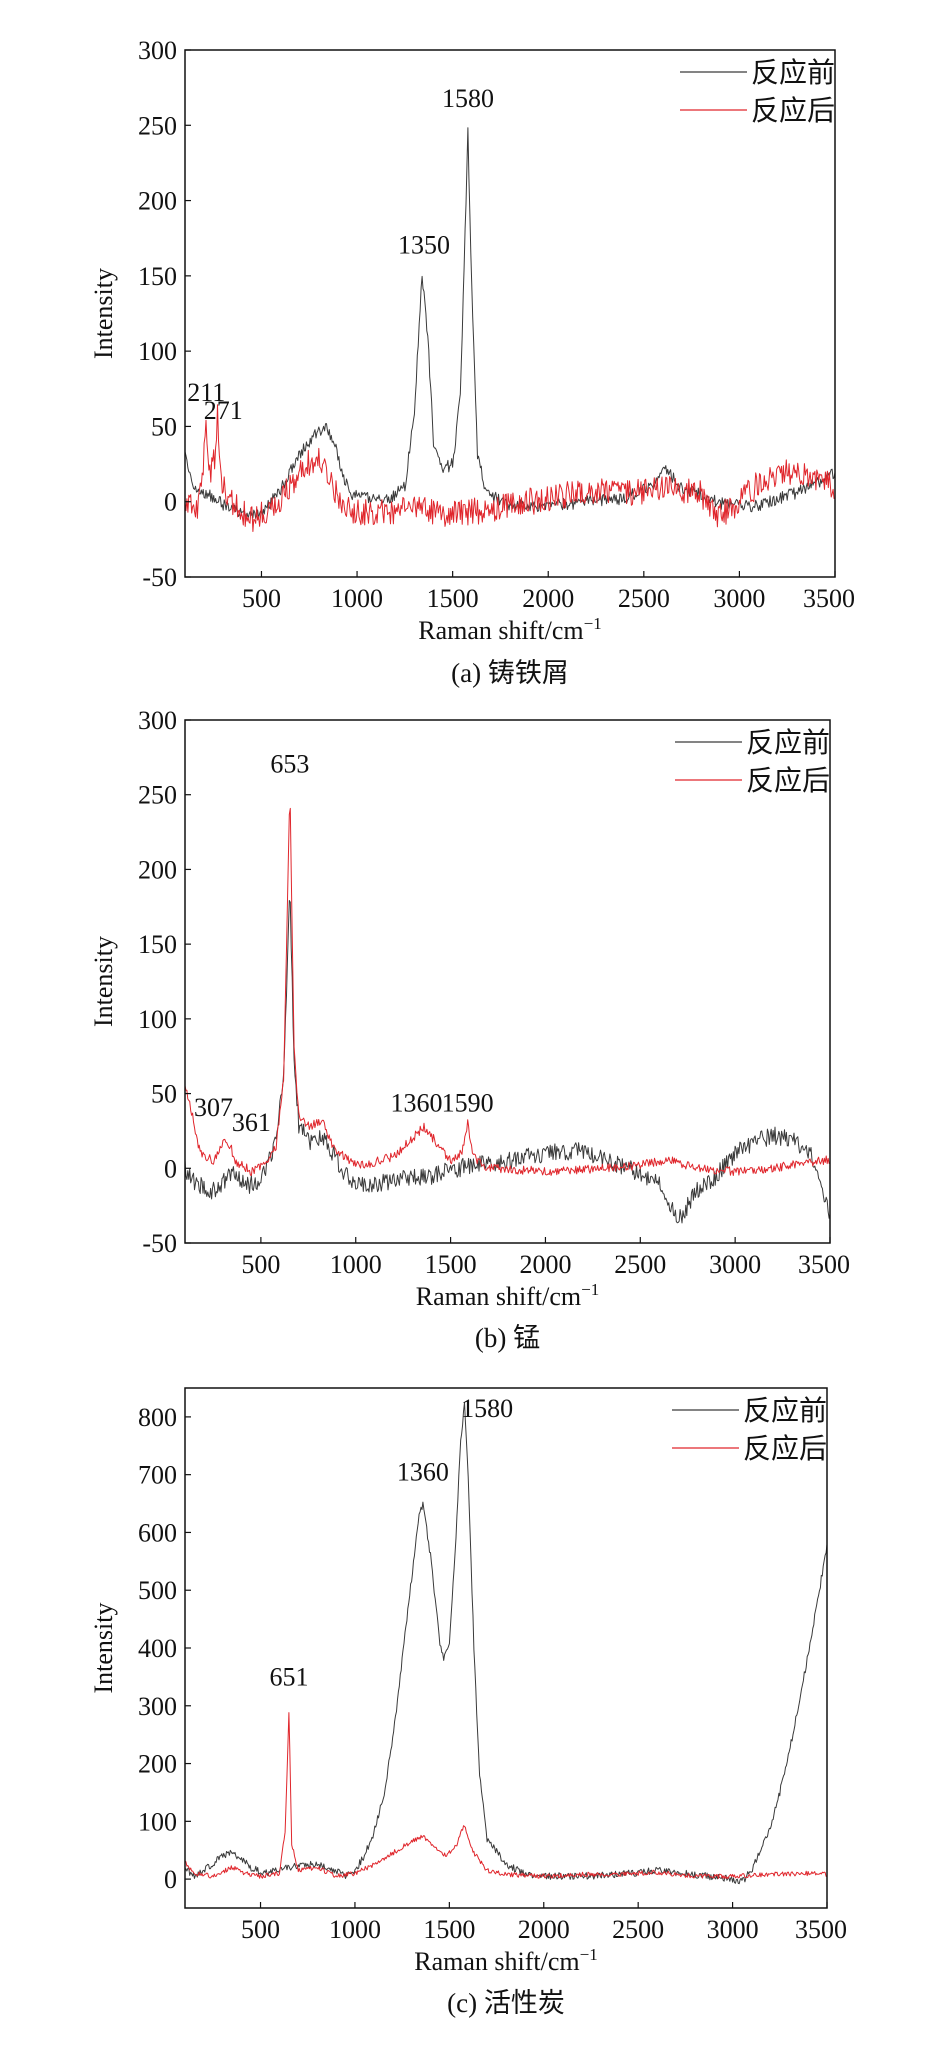  What do you see at coordinates (157, 1648) in the screenshot?
I see `y-tick-label: 400` at bounding box center [157, 1648].